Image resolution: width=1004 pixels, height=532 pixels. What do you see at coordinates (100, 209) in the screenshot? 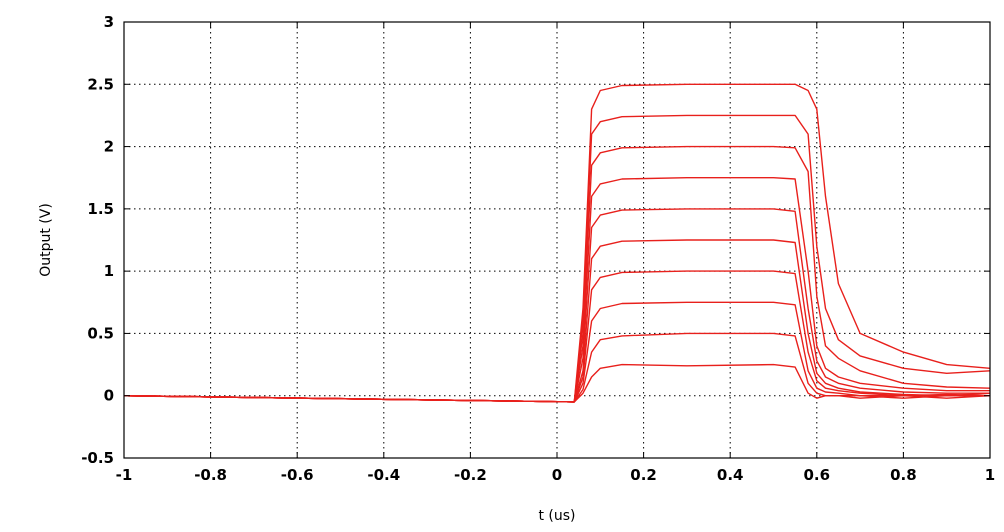
I see `y-tick-label: 1.5` at bounding box center [100, 209].